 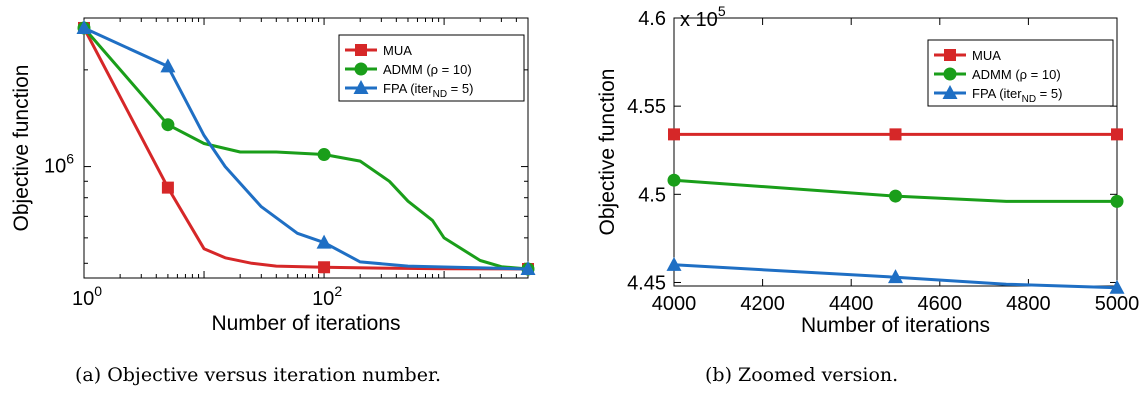 I want to click on x-tick-label-b-0: 4000, so click(x=674, y=304).